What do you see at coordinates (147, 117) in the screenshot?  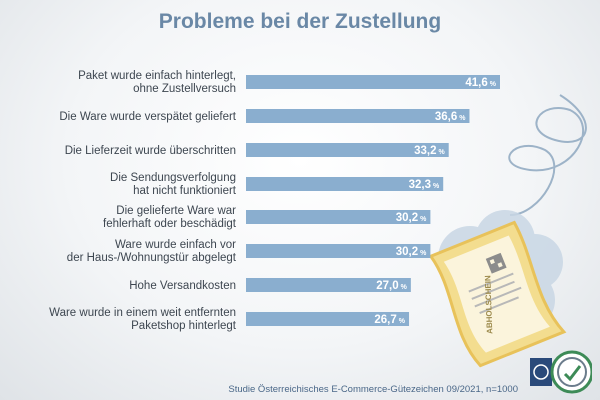 I see `category-label: Die Ware wurde verspätet geliefert` at bounding box center [147, 117].